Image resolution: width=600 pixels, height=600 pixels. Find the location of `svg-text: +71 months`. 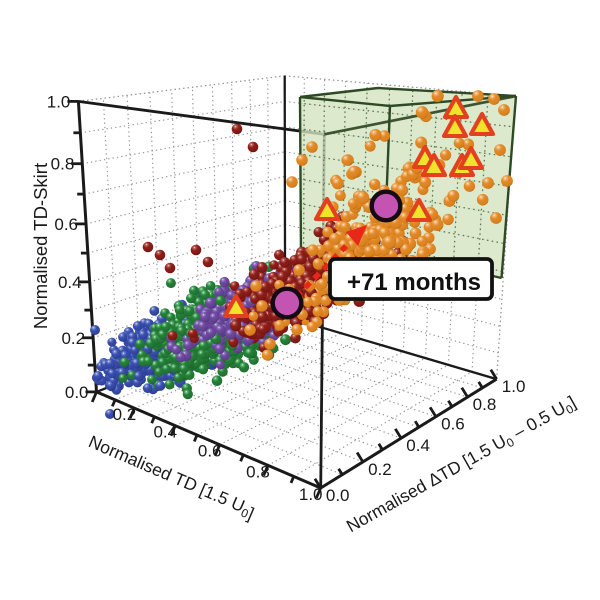

svg-text: +71 months is located at coordinates (414, 282).